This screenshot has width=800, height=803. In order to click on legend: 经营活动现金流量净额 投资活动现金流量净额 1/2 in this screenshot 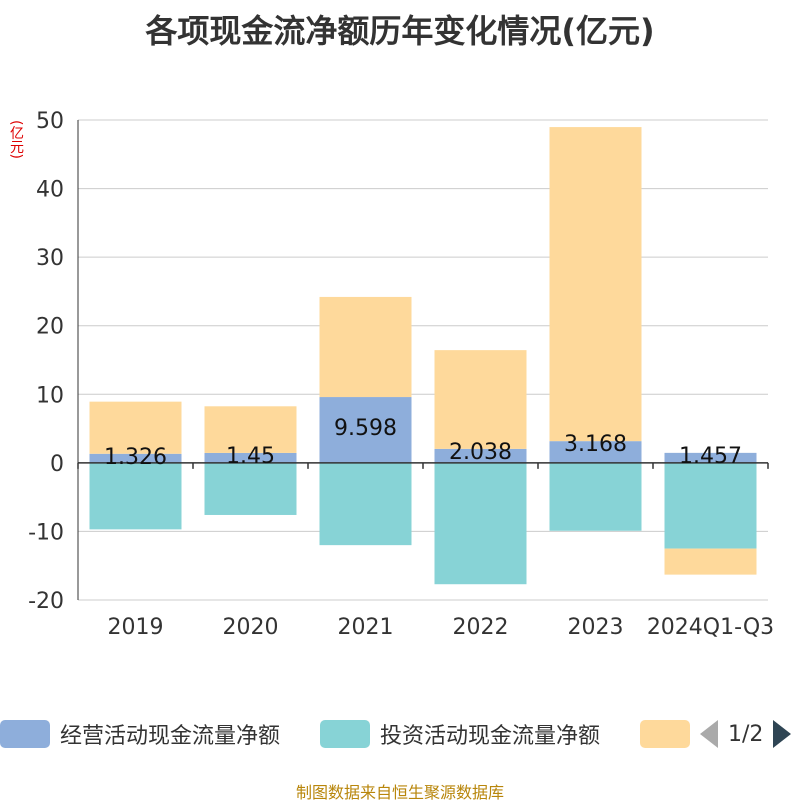, I will do `click(400, 734)`.